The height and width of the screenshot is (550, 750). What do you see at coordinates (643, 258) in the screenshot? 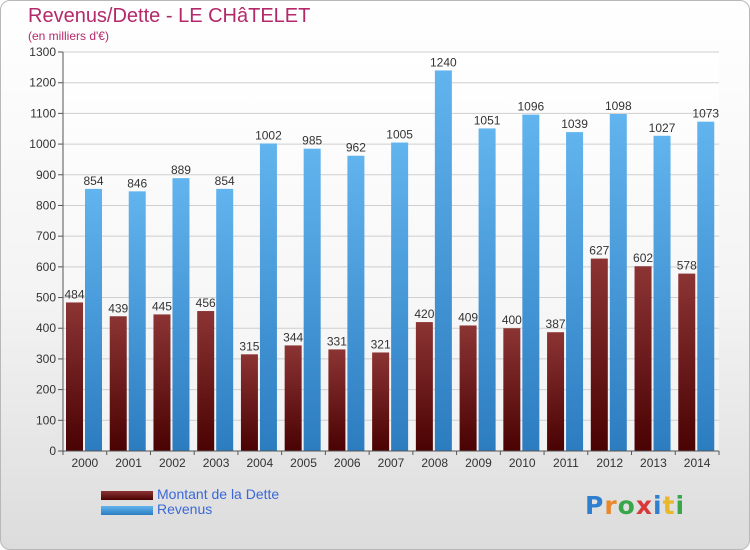
I see `data-label-debt: 602` at bounding box center [643, 258].